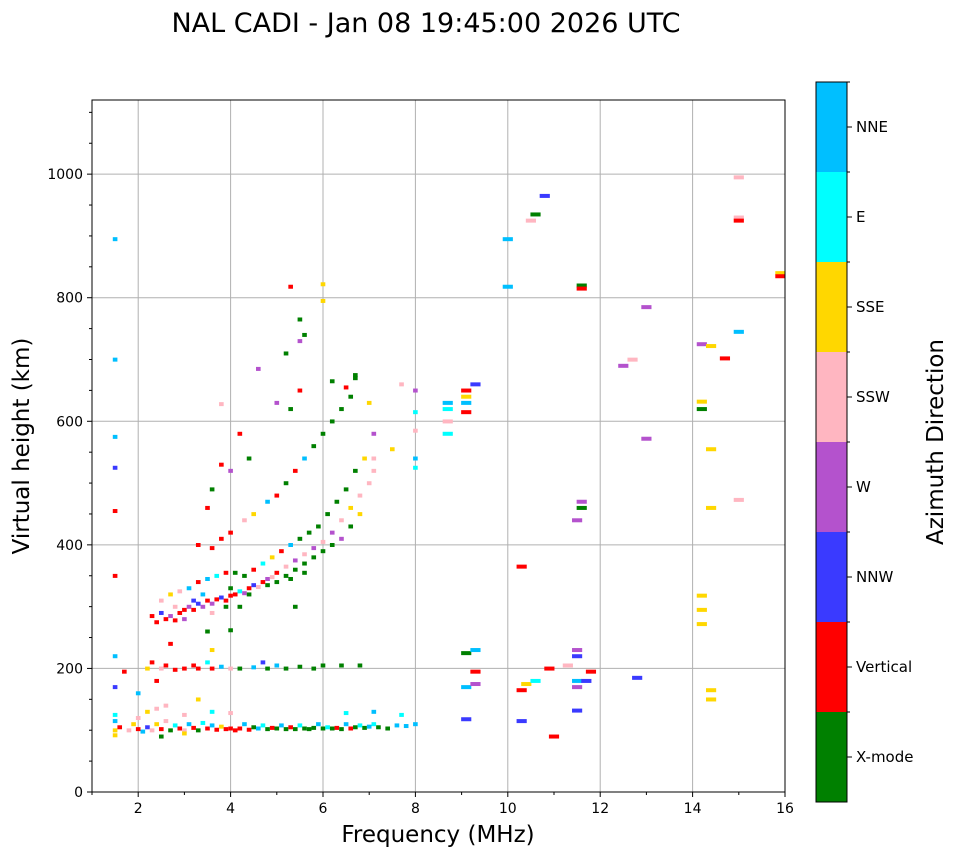 This screenshot has width=958, height=861. What do you see at coordinates (425, 23) in the screenshot?
I see `chart-title: NAL CADI - Jan 08 19:45:00 2026 UTC` at bounding box center [425, 23].